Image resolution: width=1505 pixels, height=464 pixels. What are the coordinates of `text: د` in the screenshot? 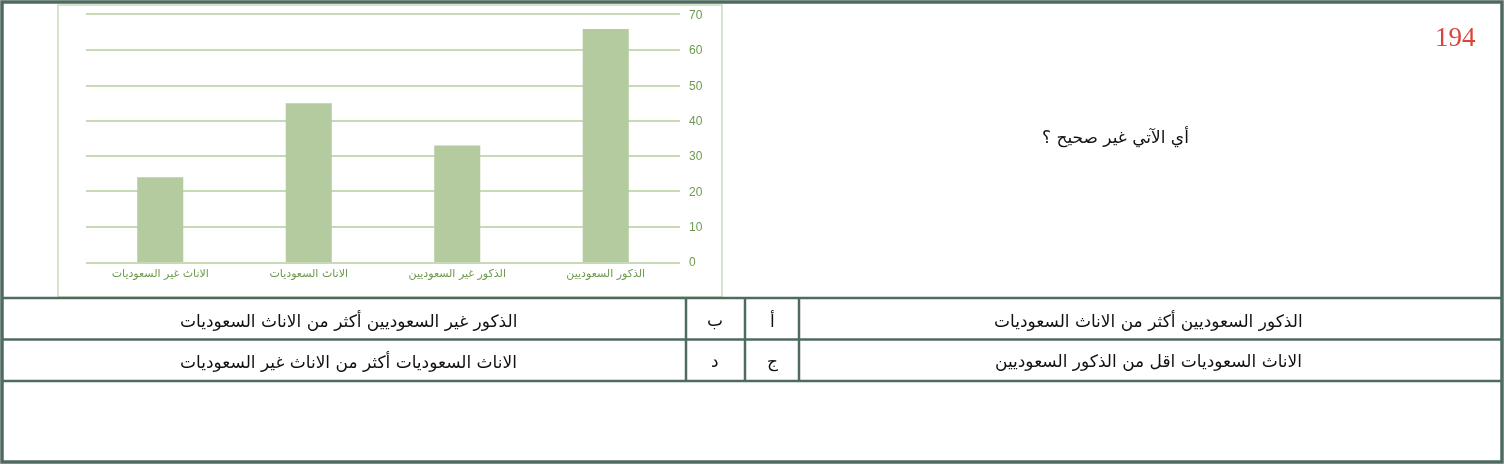 It's located at (715, 361).